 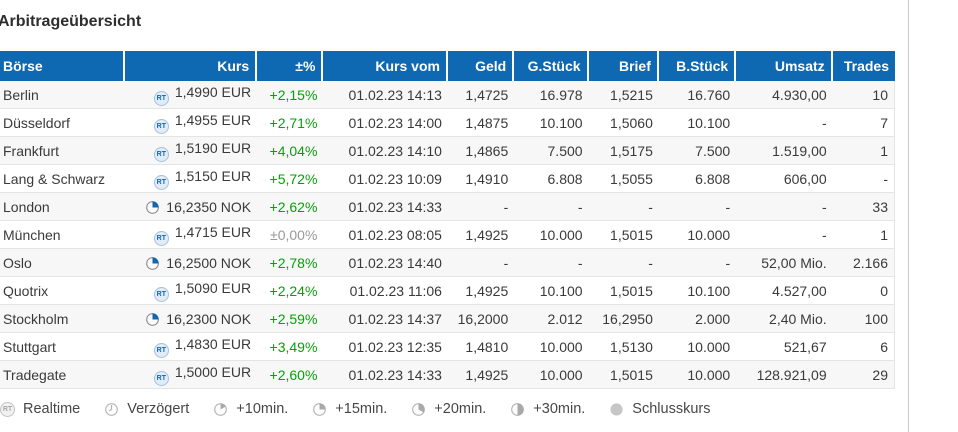 I want to click on cell-kurs_vom: 01.02.23 12:35, so click(x=385, y=347).